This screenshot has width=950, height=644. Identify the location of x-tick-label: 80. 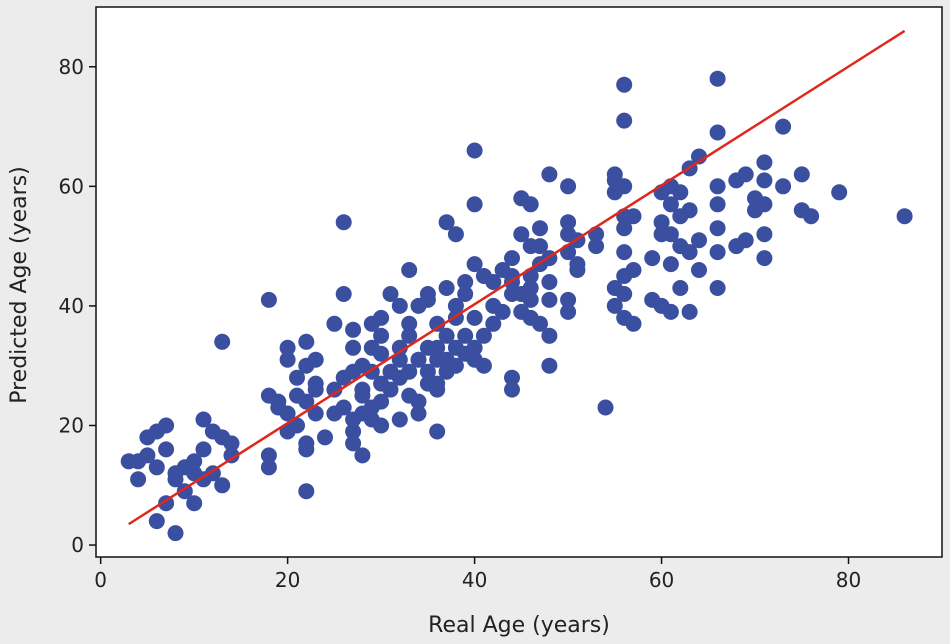
(848, 580).